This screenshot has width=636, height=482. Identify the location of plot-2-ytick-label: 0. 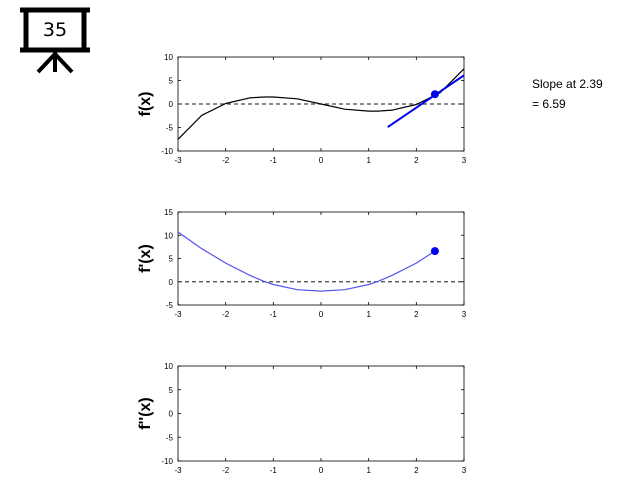
(171, 282).